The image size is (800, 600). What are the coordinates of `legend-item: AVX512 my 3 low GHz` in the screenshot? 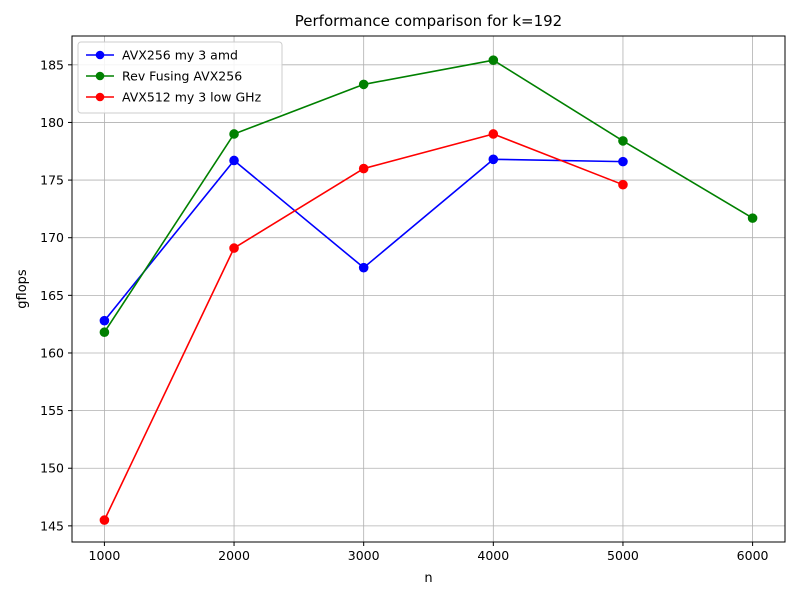 It's located at (174, 97).